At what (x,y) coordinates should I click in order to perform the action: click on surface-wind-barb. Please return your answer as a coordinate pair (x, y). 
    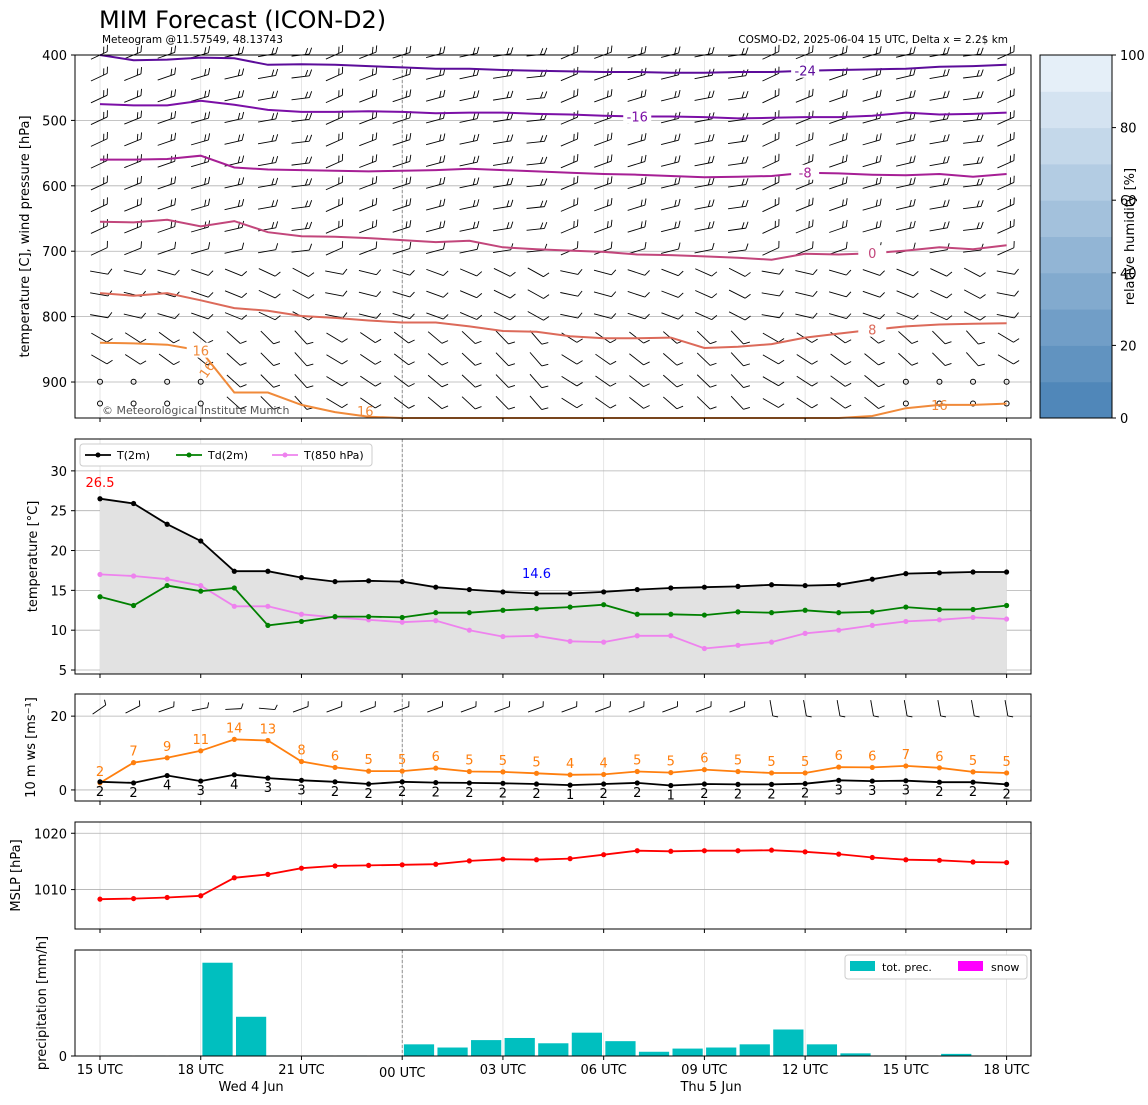
    Looking at the image, I should click on (334, 707).